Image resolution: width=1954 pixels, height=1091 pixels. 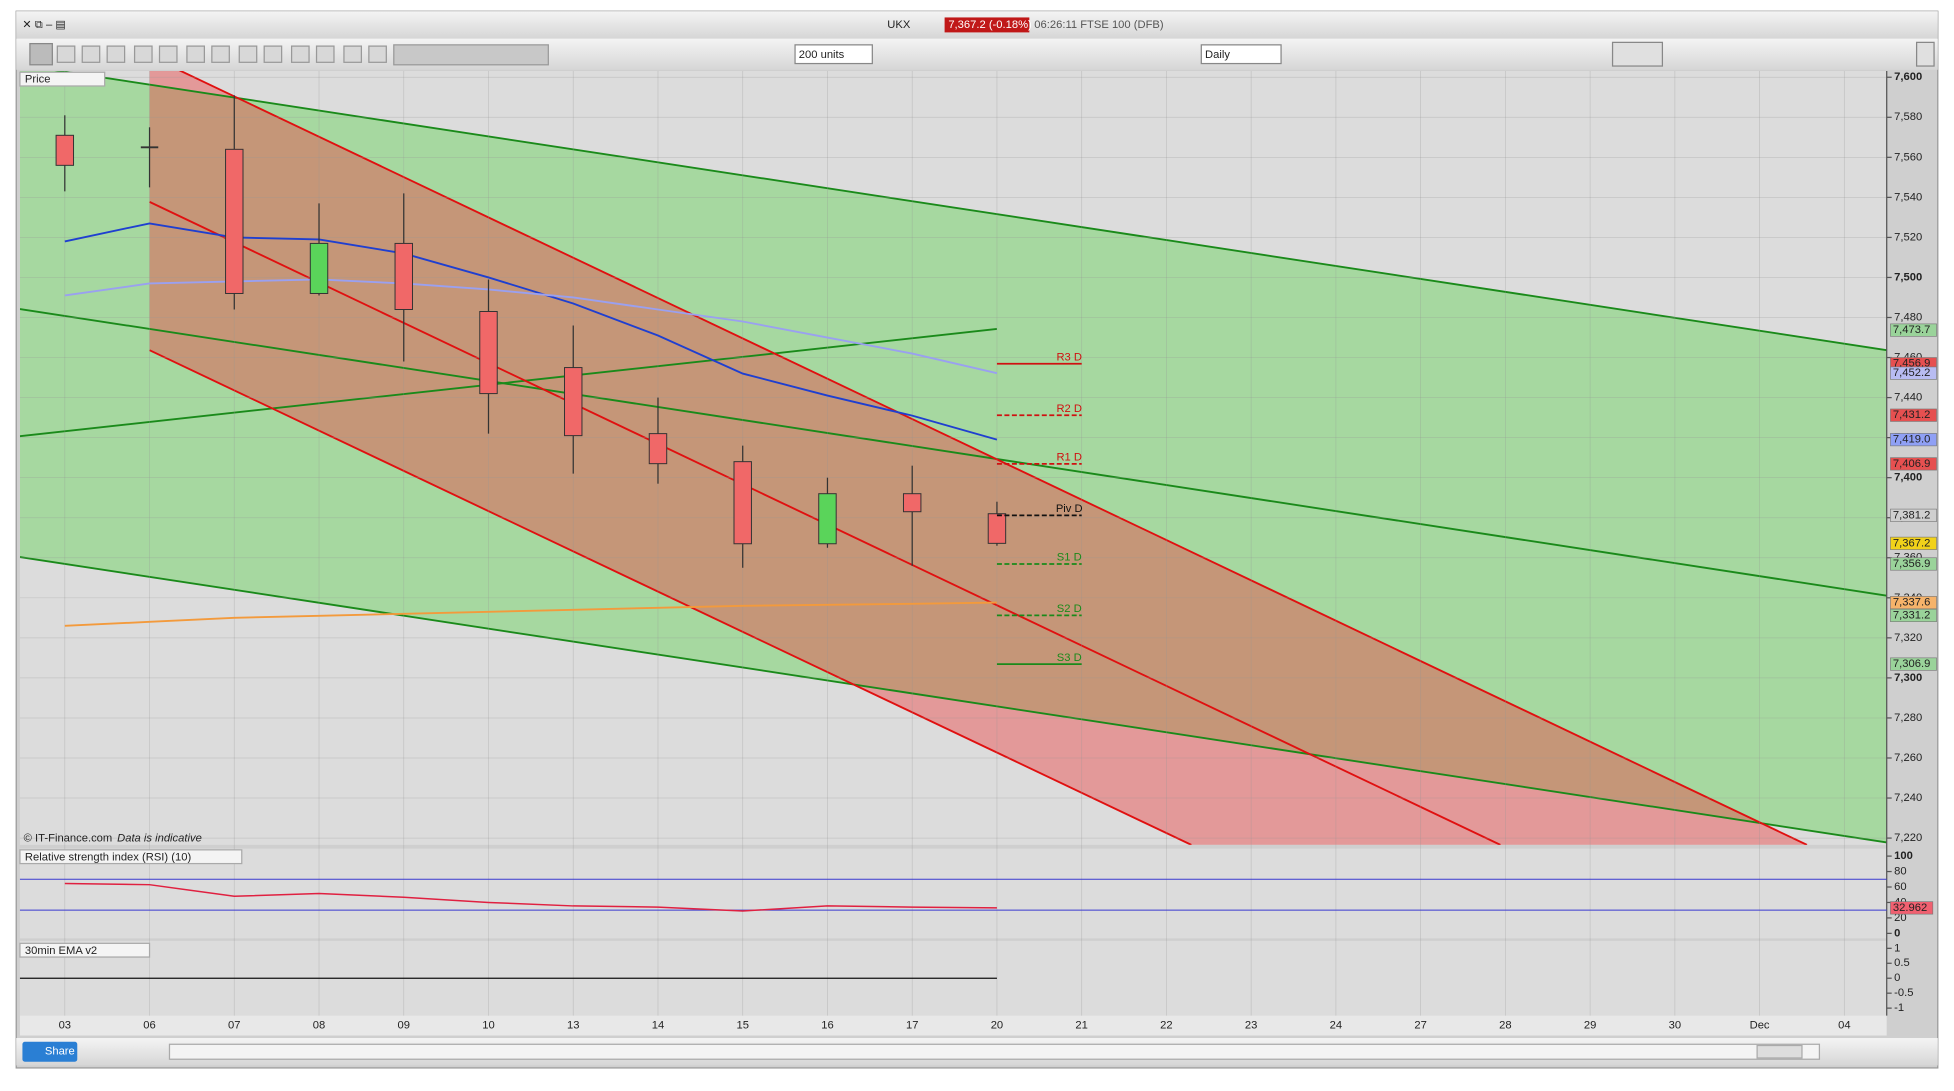 I want to click on x-axis-strip, so click(x=953, y=1025).